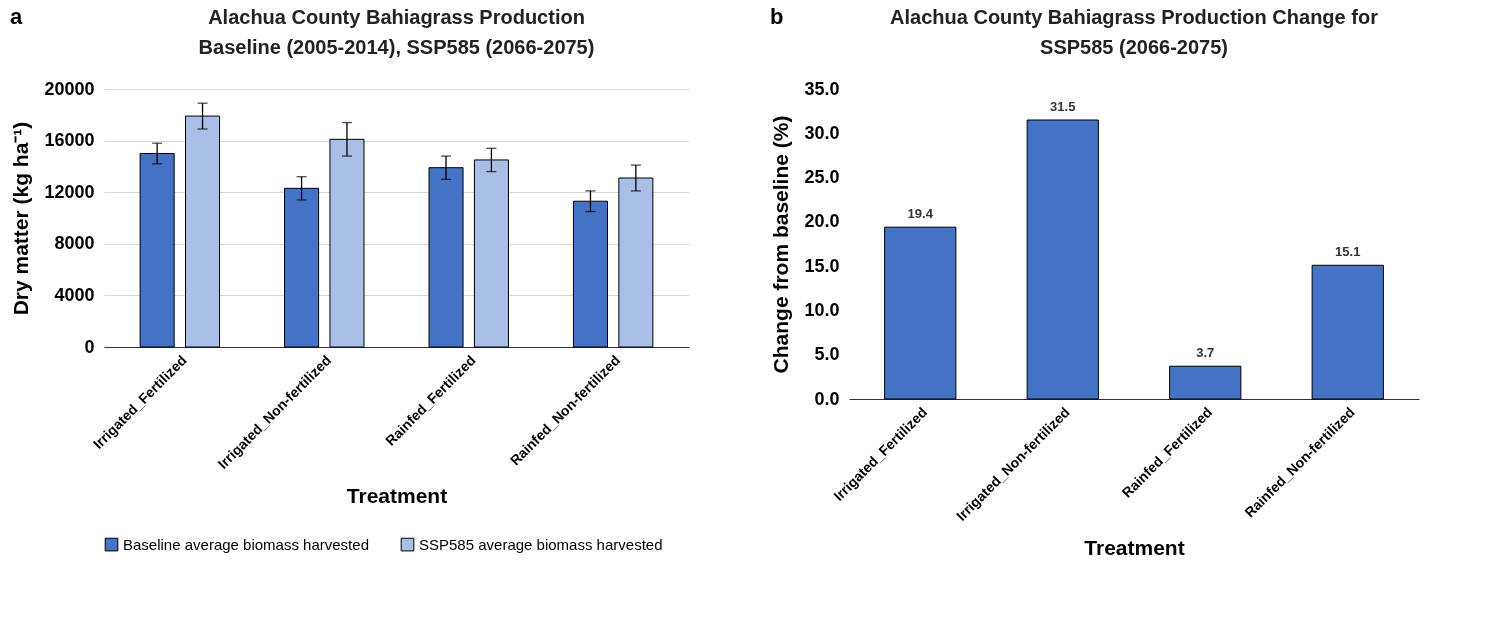 The width and height of the screenshot is (1500, 618). I want to click on data-label: 3.7, so click(1205, 353).